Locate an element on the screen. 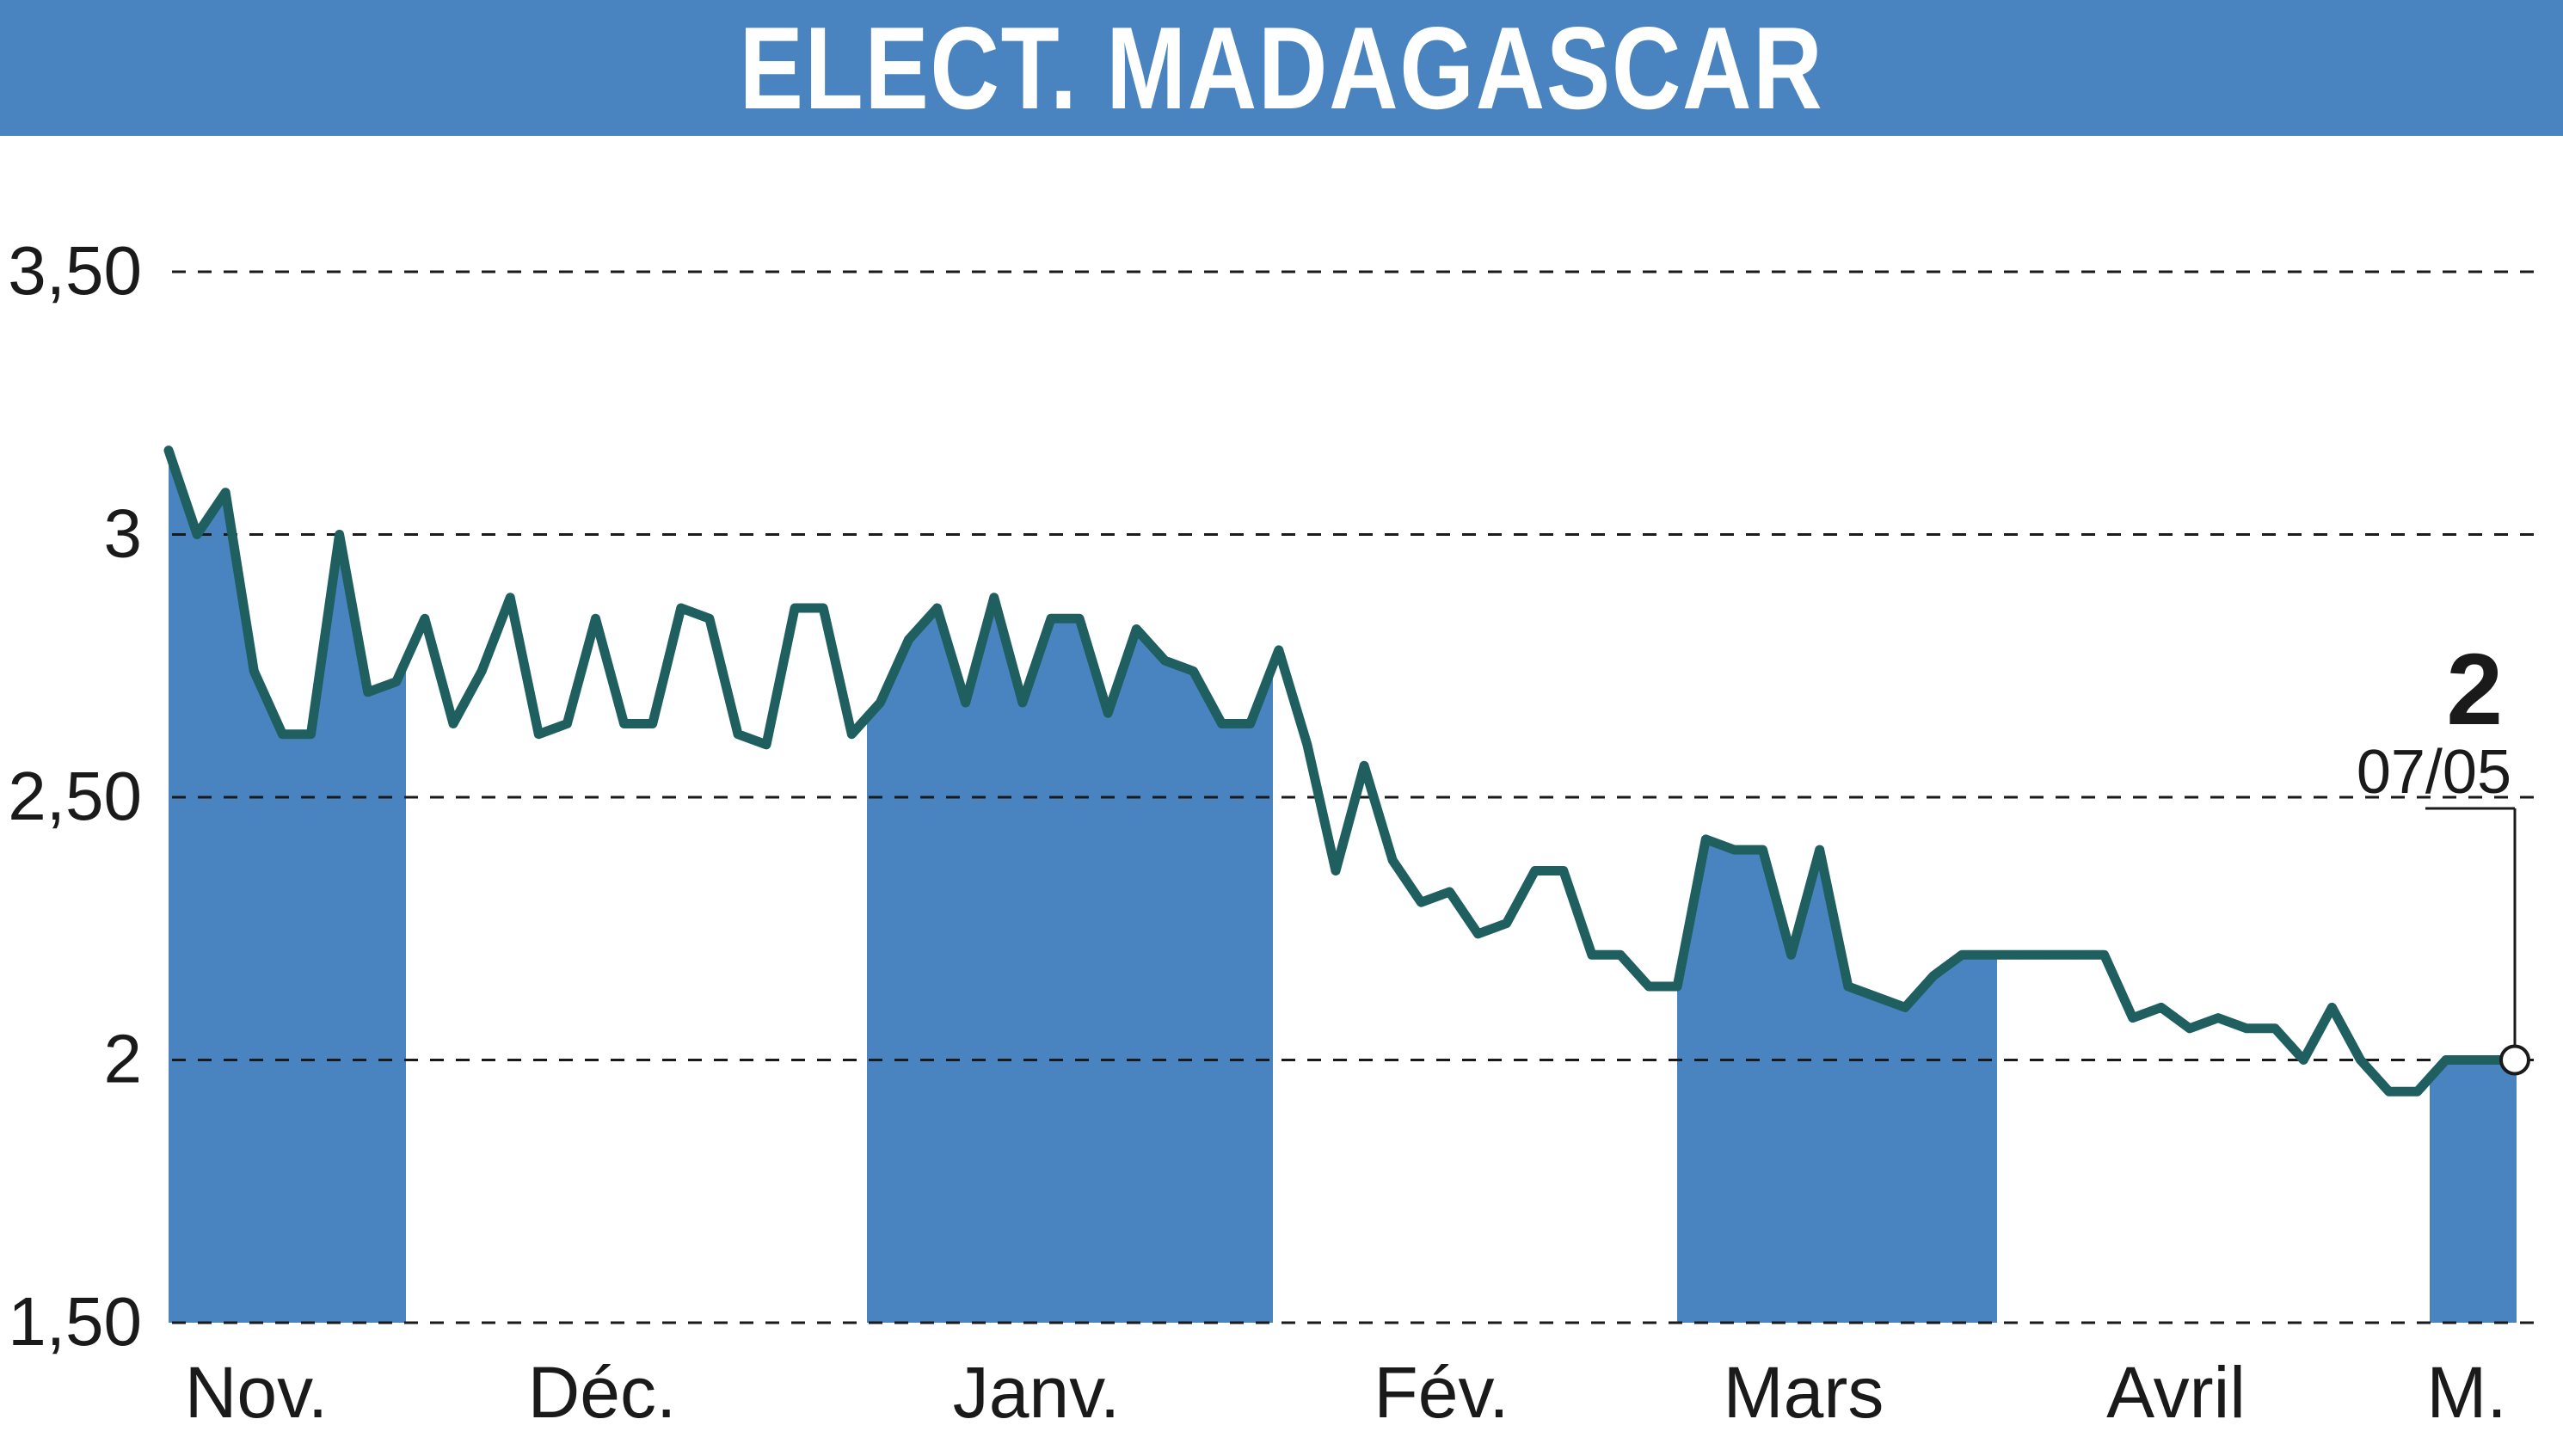 The width and height of the screenshot is (2563, 1456). month-label: Janv. is located at coordinates (1037, 1393).